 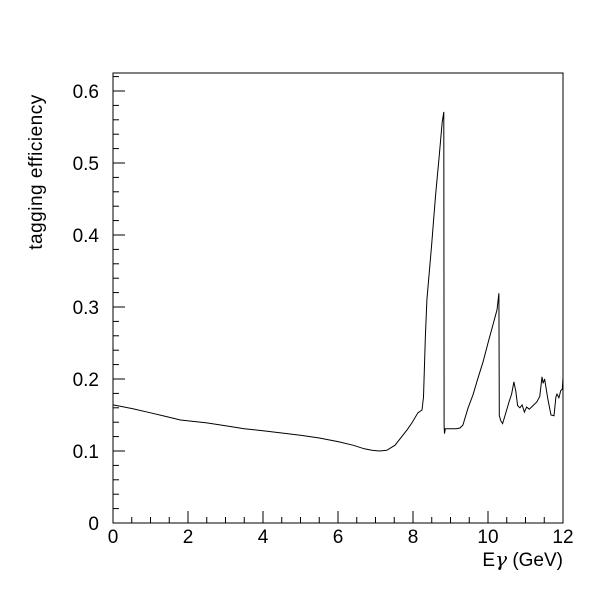 I want to click on y-axis-title: tagging efficiency, so click(x=37, y=172).